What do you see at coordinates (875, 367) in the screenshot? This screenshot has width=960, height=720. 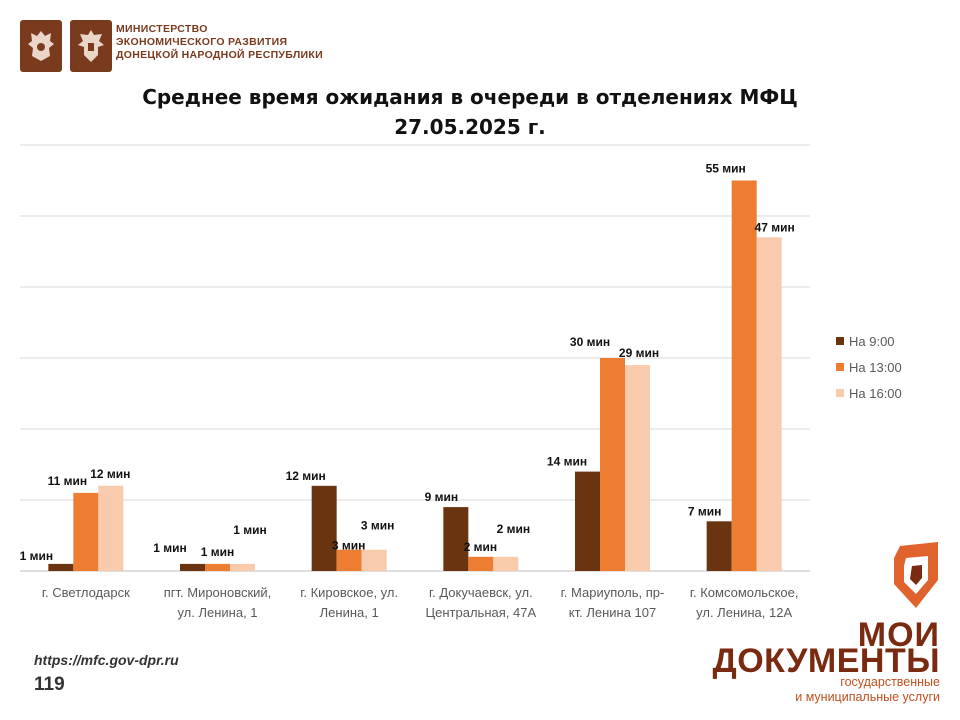 I see `legend-label: На 13:00` at bounding box center [875, 367].